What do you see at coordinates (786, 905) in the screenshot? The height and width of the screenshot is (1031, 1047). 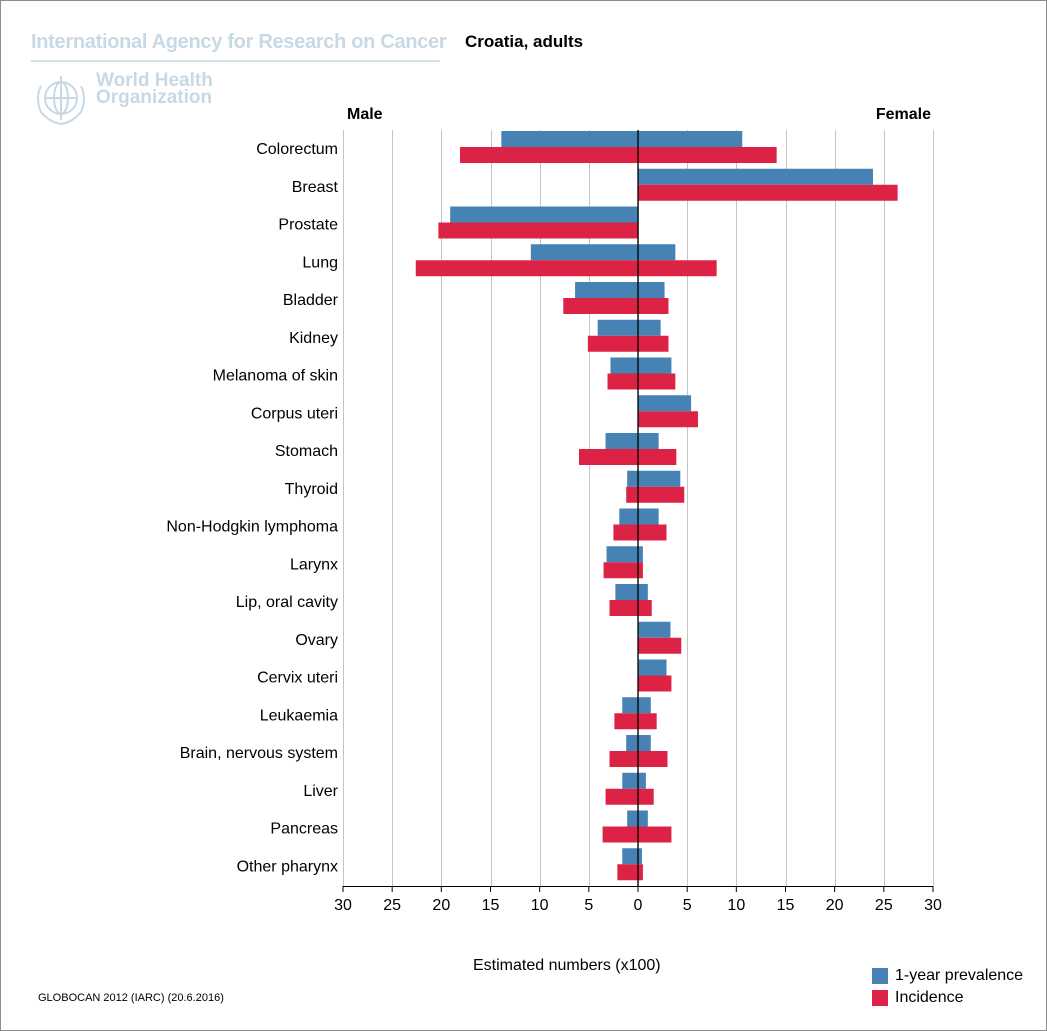 I see `x-tick-label-9: 15` at bounding box center [786, 905].